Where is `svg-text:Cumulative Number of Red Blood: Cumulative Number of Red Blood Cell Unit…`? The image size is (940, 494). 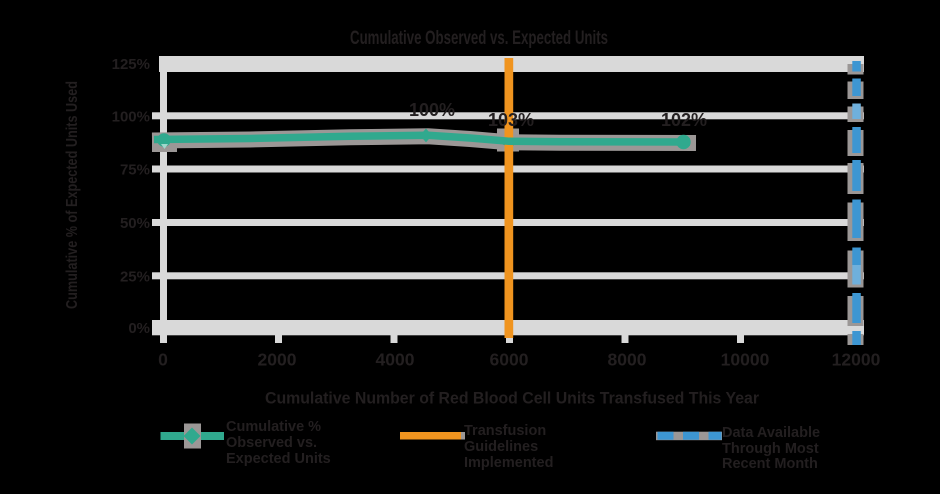
svg-text:Cumulative Number of Red Blood: Cumulative Number of Red Blood Cell Unit… is located at coordinates (512, 399).